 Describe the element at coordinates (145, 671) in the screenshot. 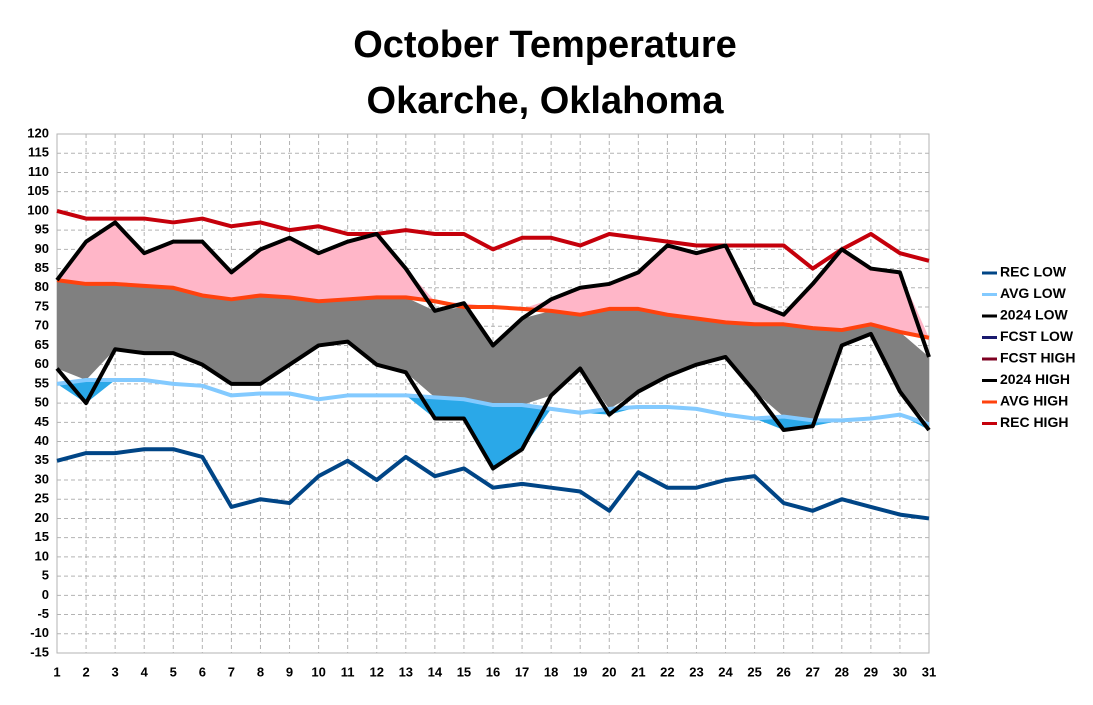

I see `x-tick-label: 4` at that location.